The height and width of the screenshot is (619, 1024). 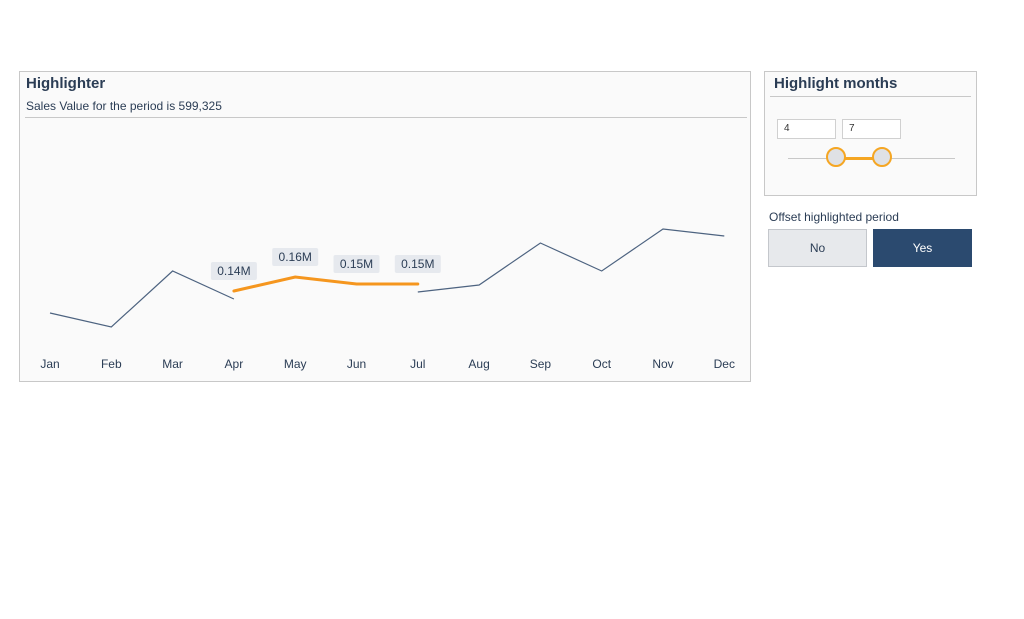 I want to click on offset-title: Offset highlighted period, so click(x=834, y=217).